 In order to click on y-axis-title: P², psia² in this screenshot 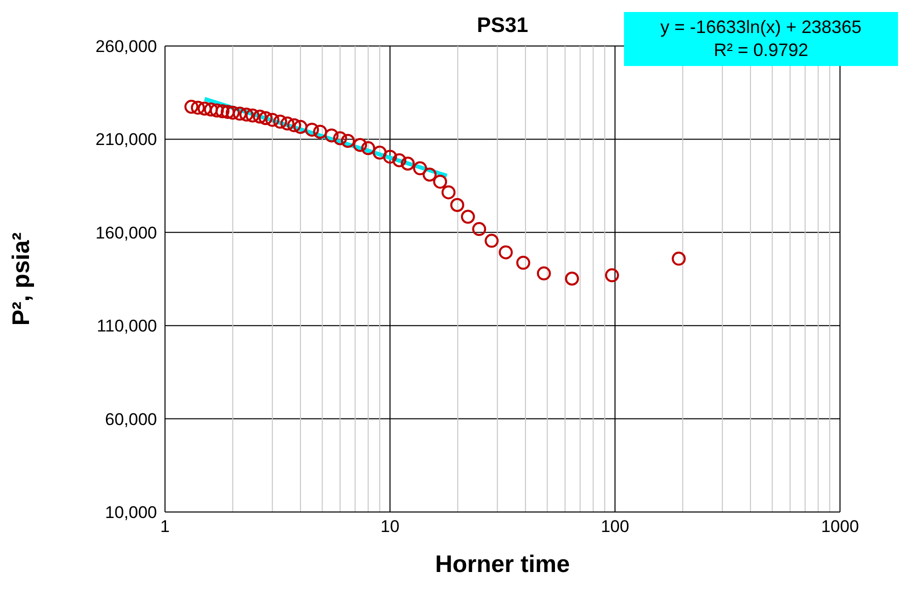, I will do `click(21, 279)`.